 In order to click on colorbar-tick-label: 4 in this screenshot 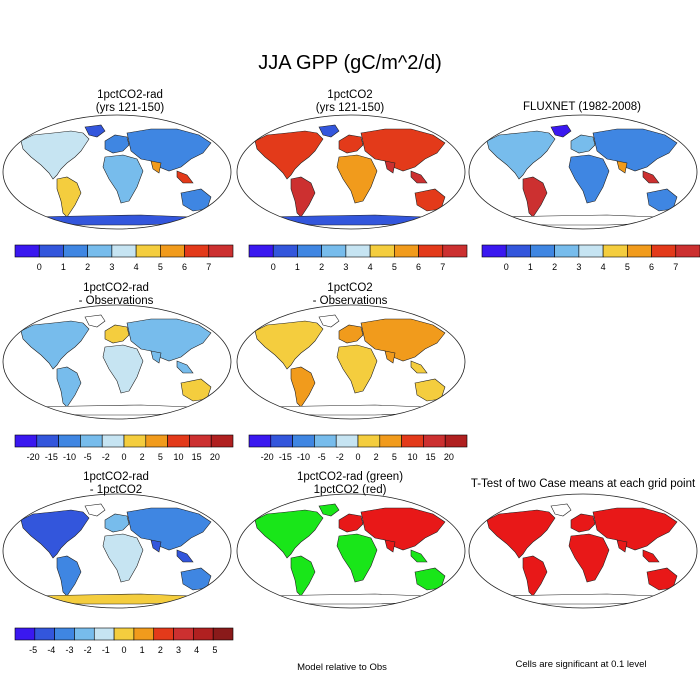, I will do `click(370, 267)`.